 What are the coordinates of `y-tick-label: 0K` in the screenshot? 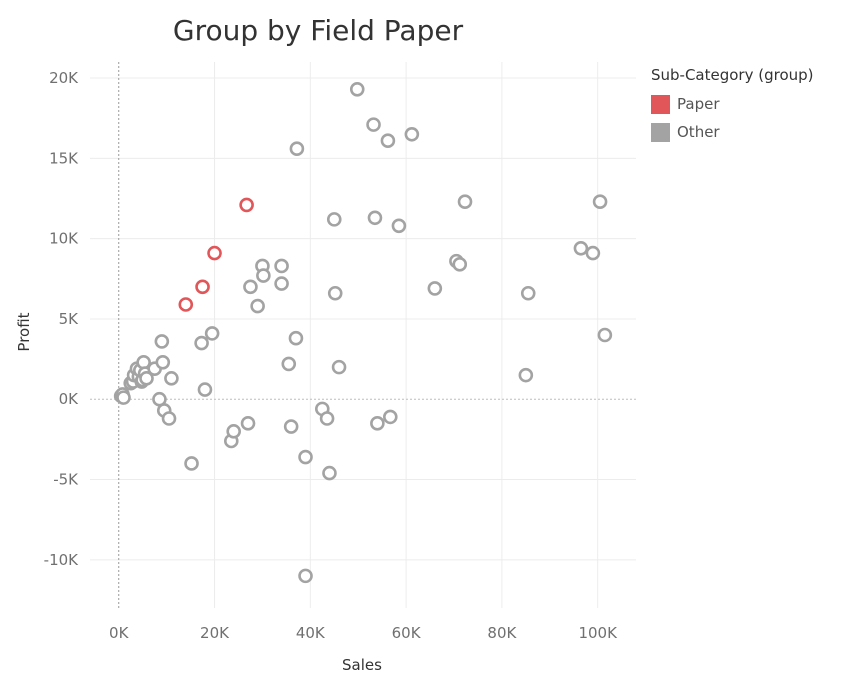 It's located at (69, 399).